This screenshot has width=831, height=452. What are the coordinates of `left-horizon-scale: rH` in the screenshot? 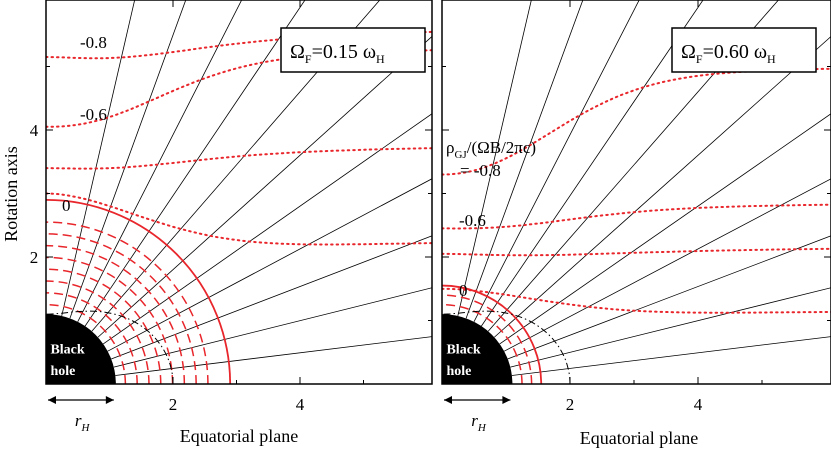 It's located at (81, 415).